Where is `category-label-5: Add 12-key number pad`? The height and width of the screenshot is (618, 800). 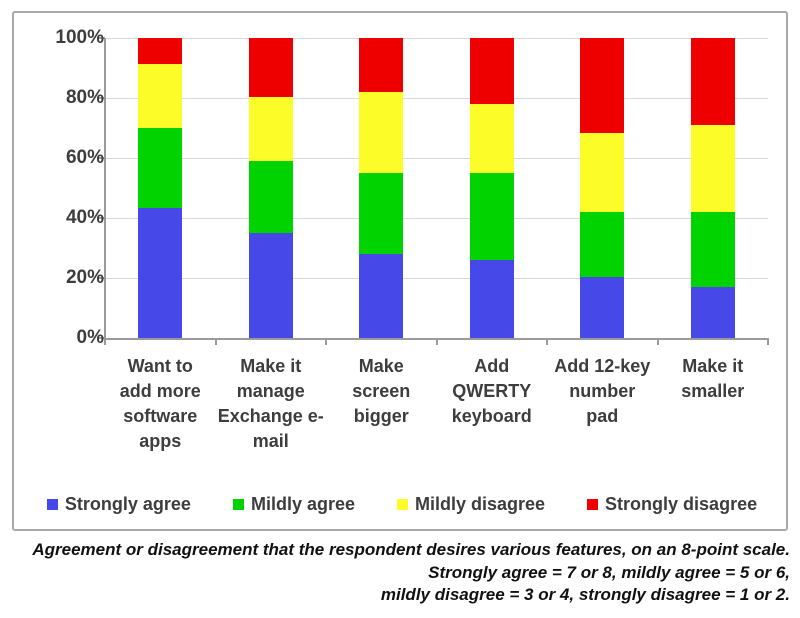 category-label-5: Add 12-key number pad is located at coordinates (602, 391).